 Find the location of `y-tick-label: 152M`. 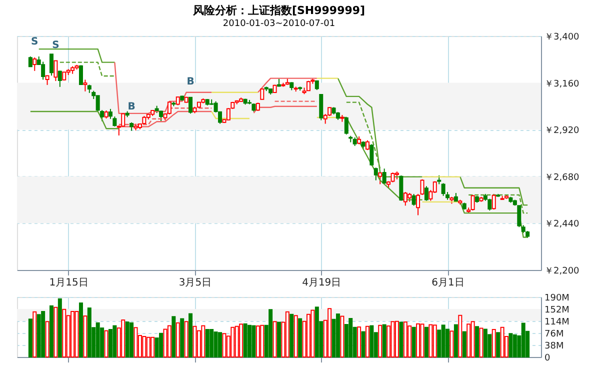

y-tick-label: 152M is located at coordinates (557, 311).